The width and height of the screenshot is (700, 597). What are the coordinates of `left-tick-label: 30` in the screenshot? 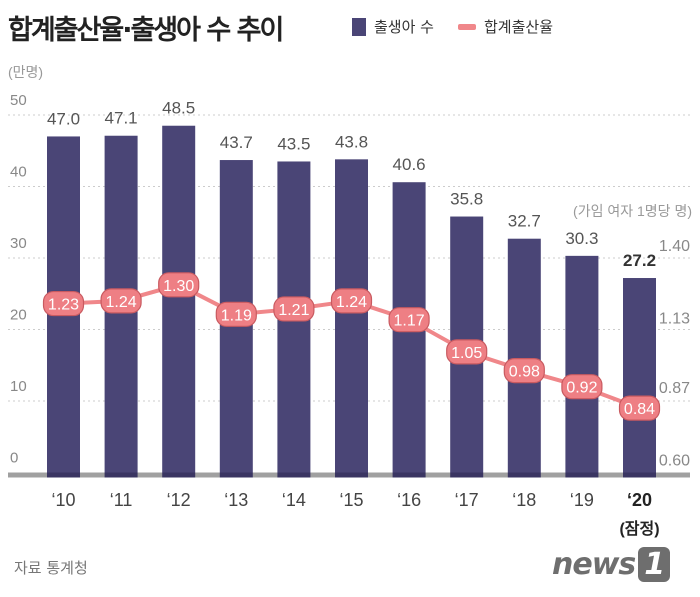 It's located at (18, 243).